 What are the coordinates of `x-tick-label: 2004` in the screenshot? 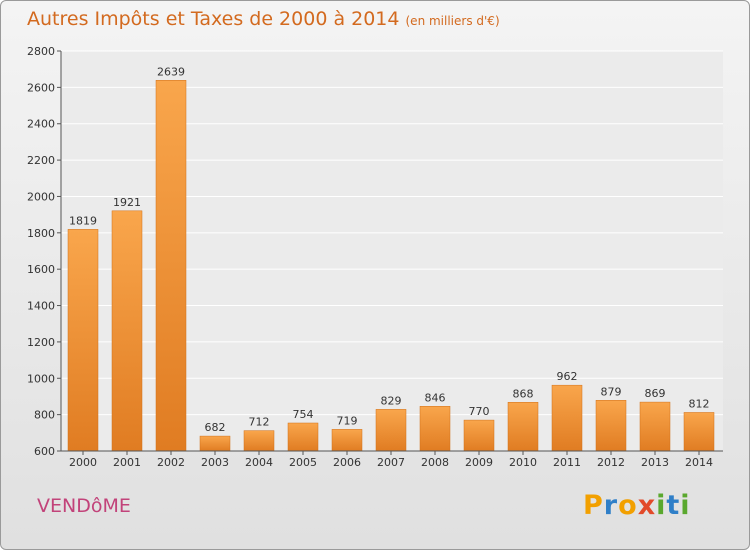 It's located at (259, 462).